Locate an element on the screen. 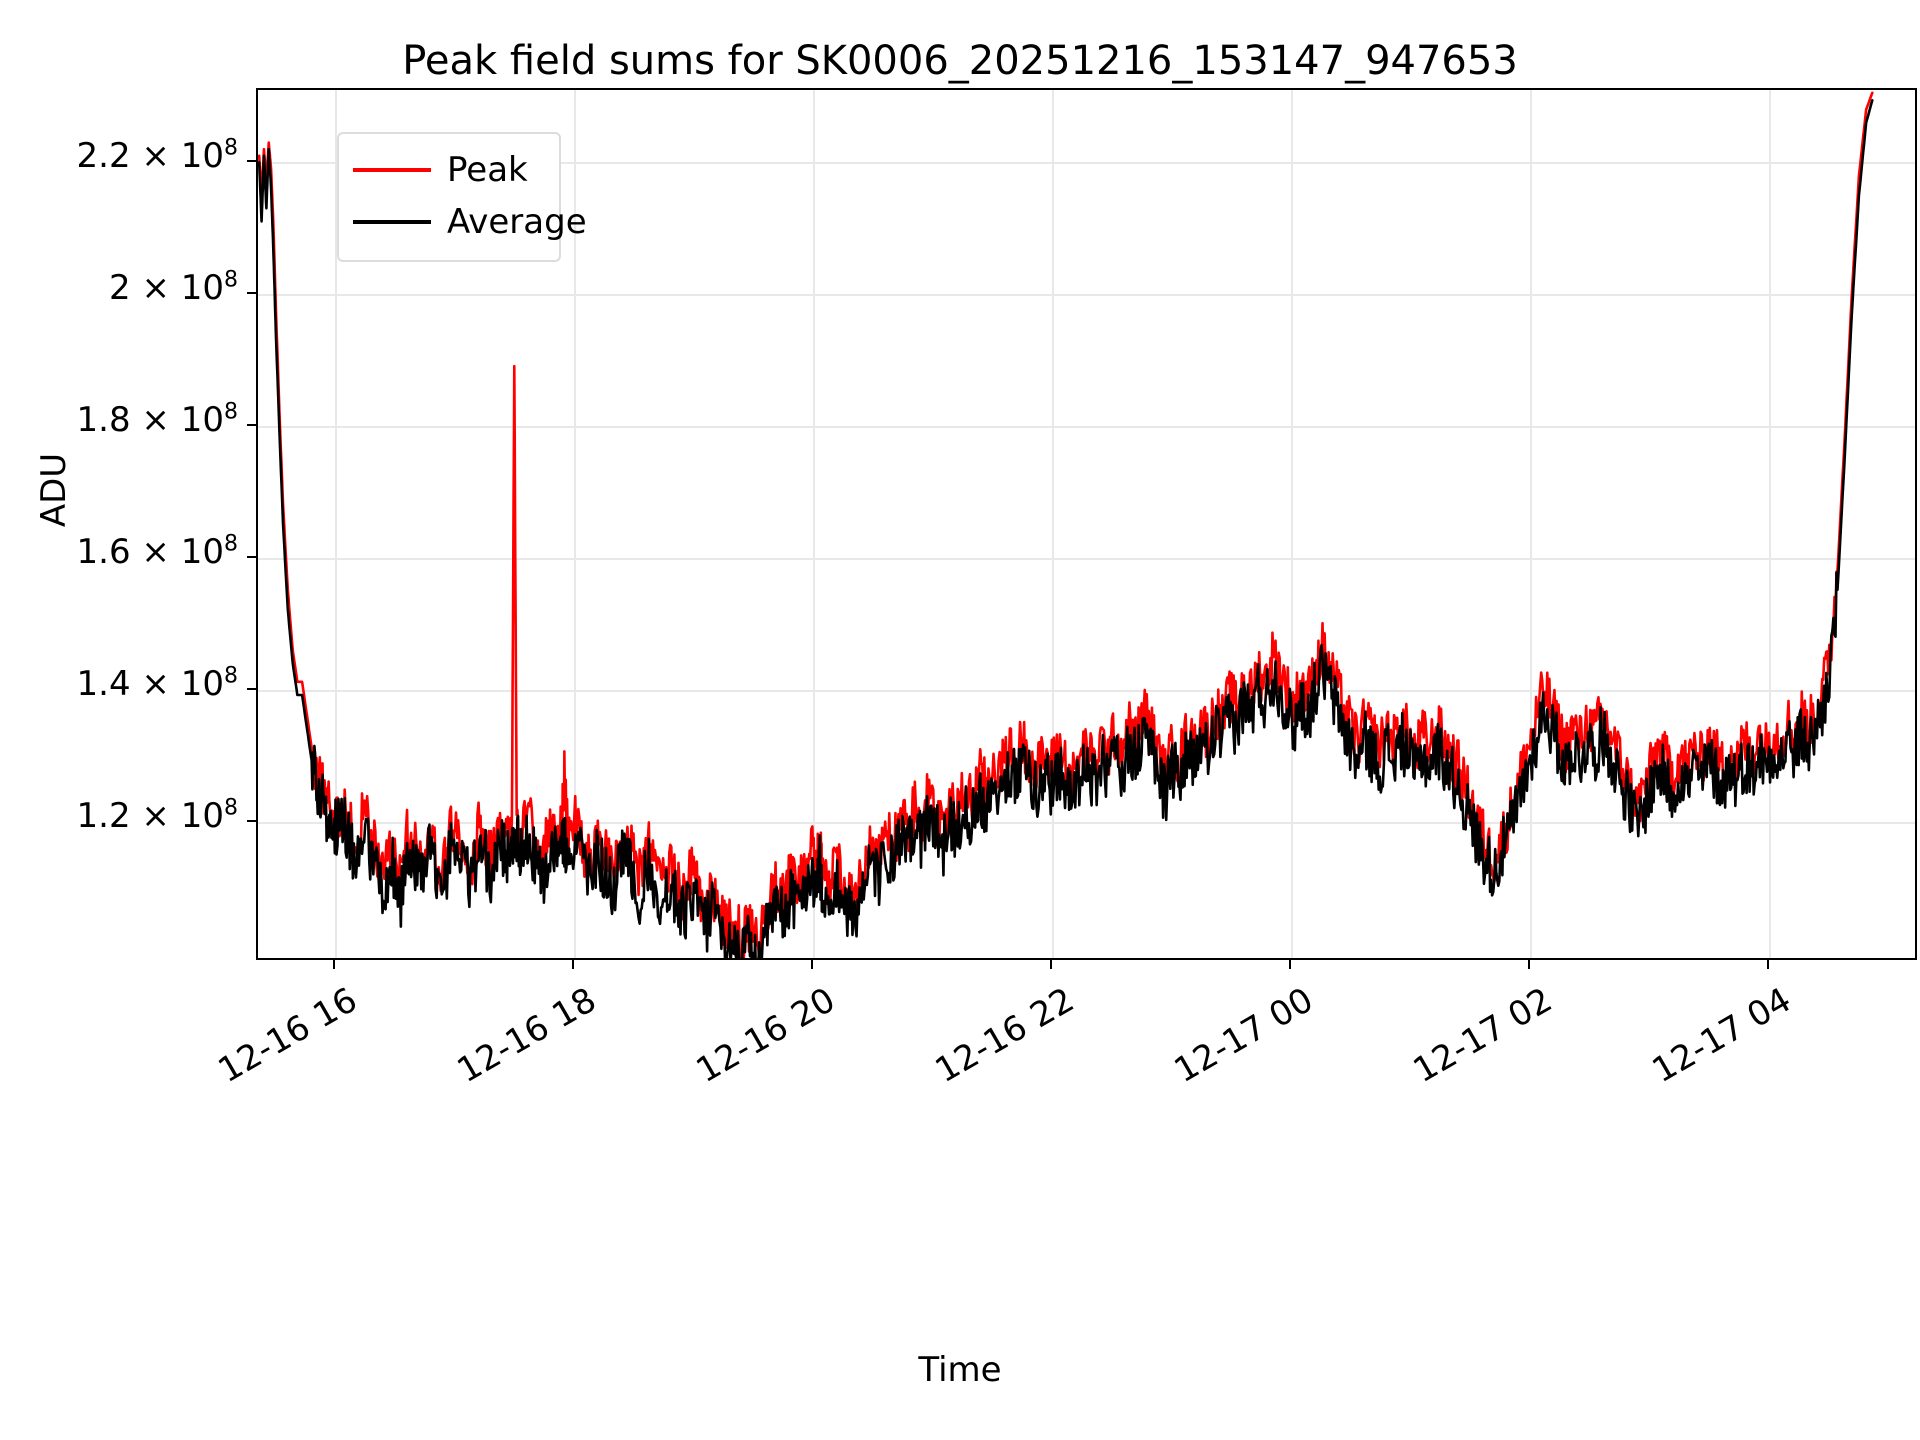  x-tick-label: 12-16 16 is located at coordinates (287, 1036).